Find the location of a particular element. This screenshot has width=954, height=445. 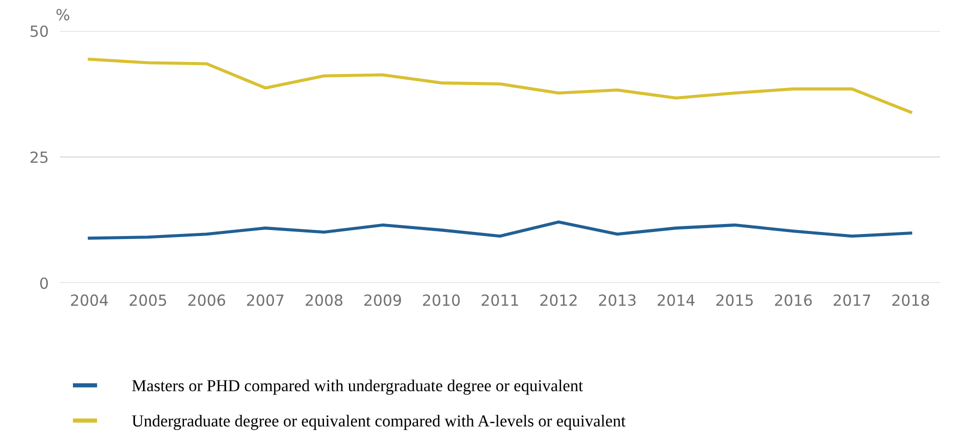

x-tick-label: 2009 is located at coordinates (383, 300).